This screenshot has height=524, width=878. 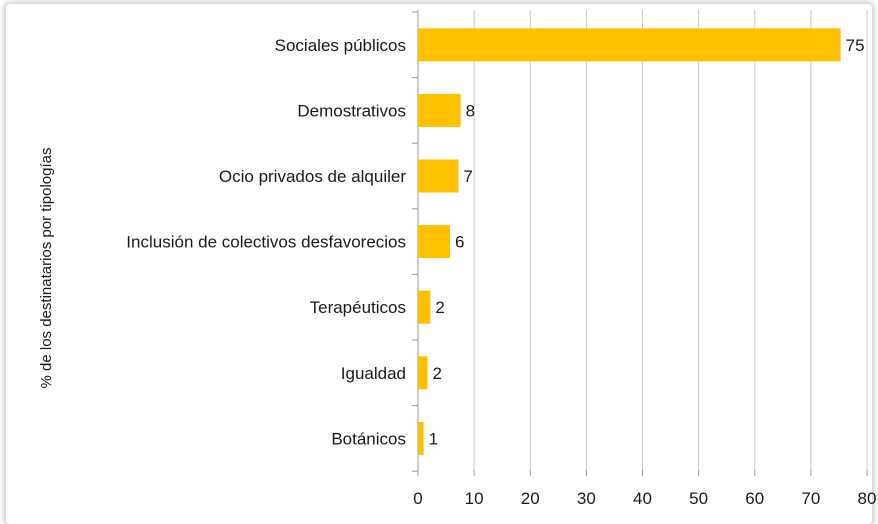 I want to click on category-label-4: Inclusión de colectivos desfavorecios, so click(x=266, y=242).